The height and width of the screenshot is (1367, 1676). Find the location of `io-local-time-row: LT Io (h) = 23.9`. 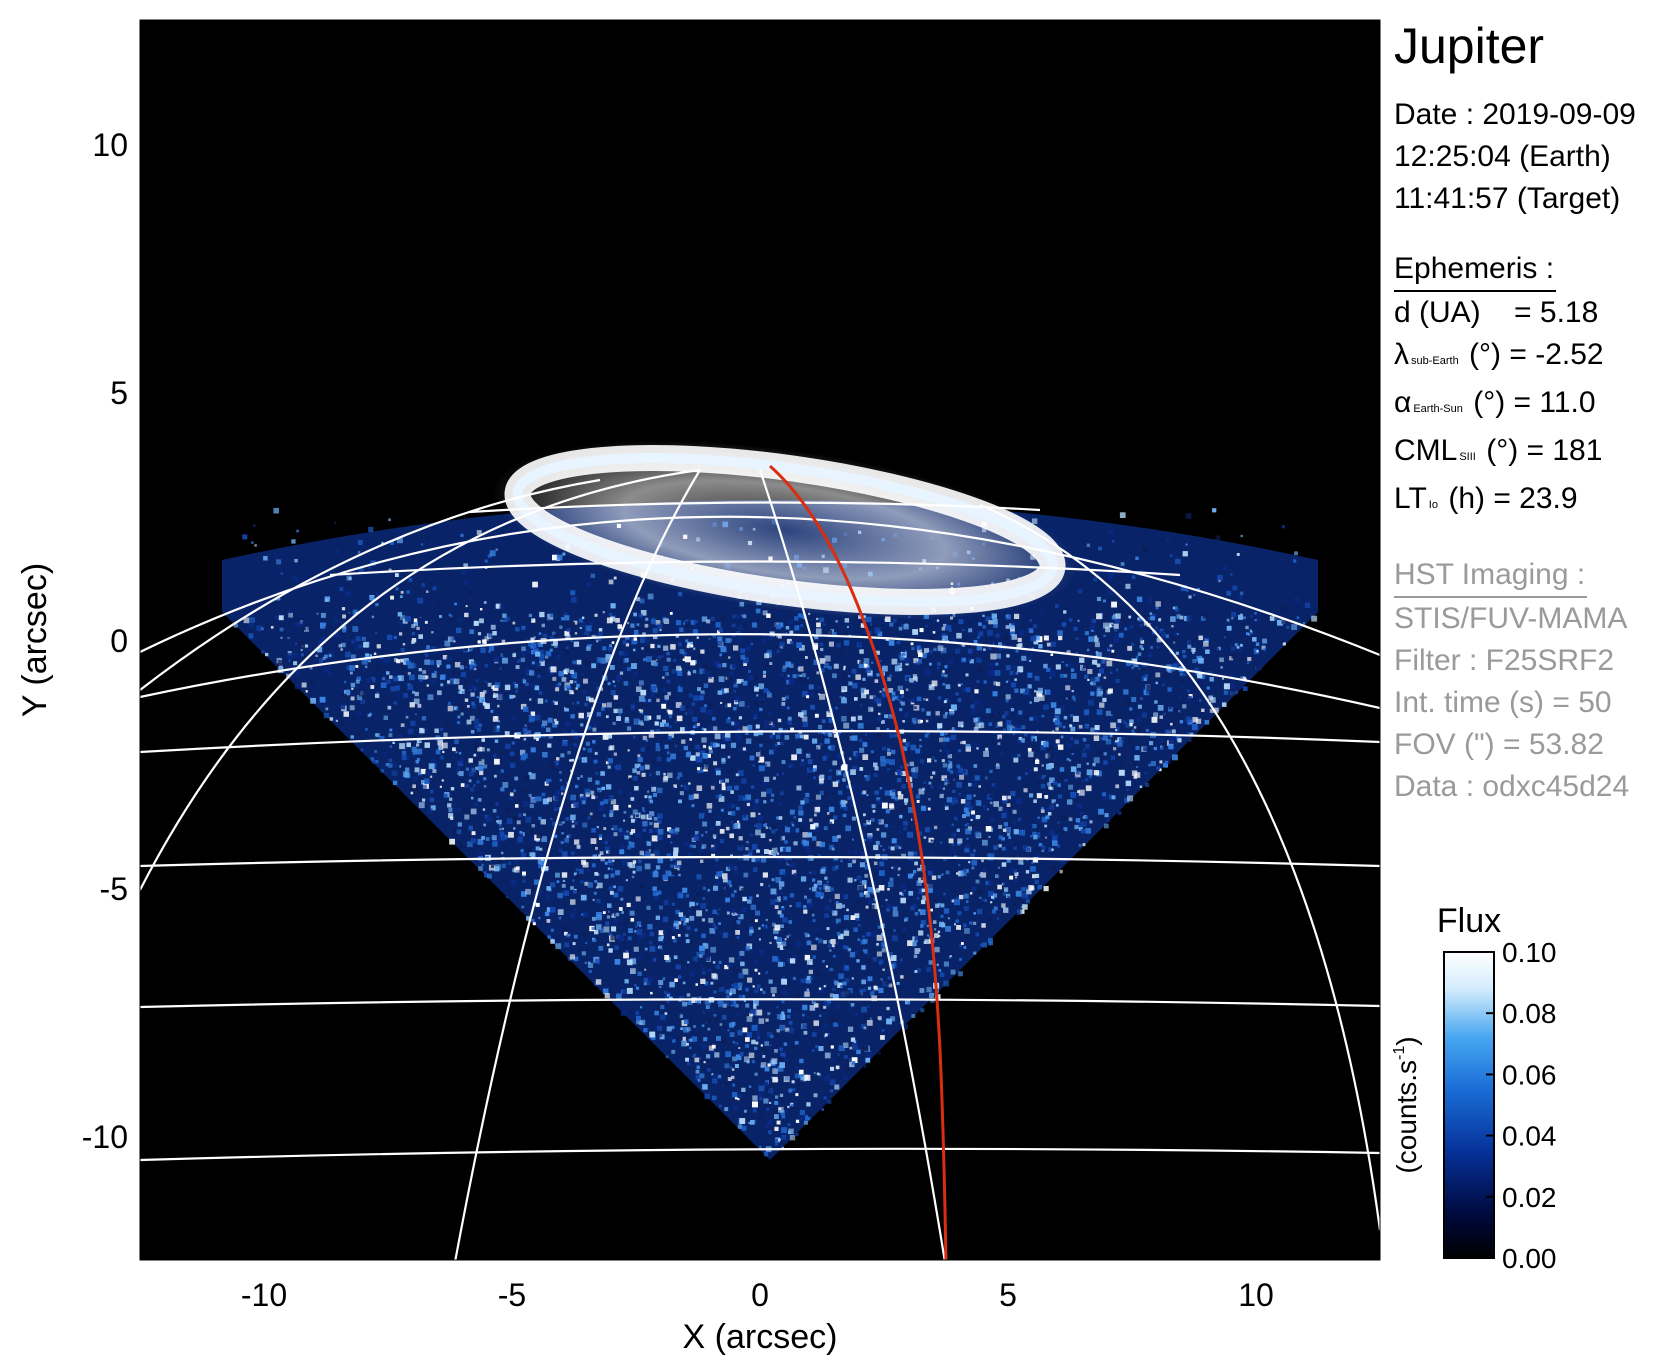

io-local-time-row: LT Io (h) = 23.9 is located at coordinates (1486, 498).